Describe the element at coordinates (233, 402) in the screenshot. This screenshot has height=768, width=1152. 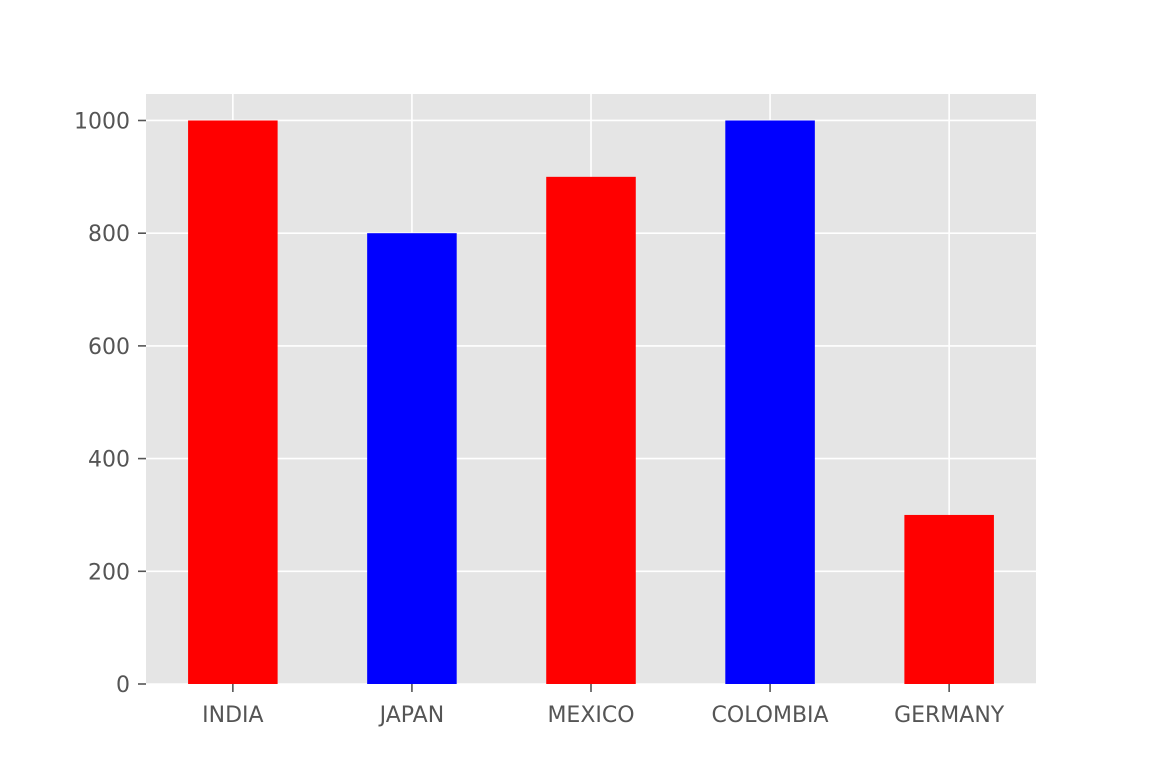
I see `bar-india` at that location.